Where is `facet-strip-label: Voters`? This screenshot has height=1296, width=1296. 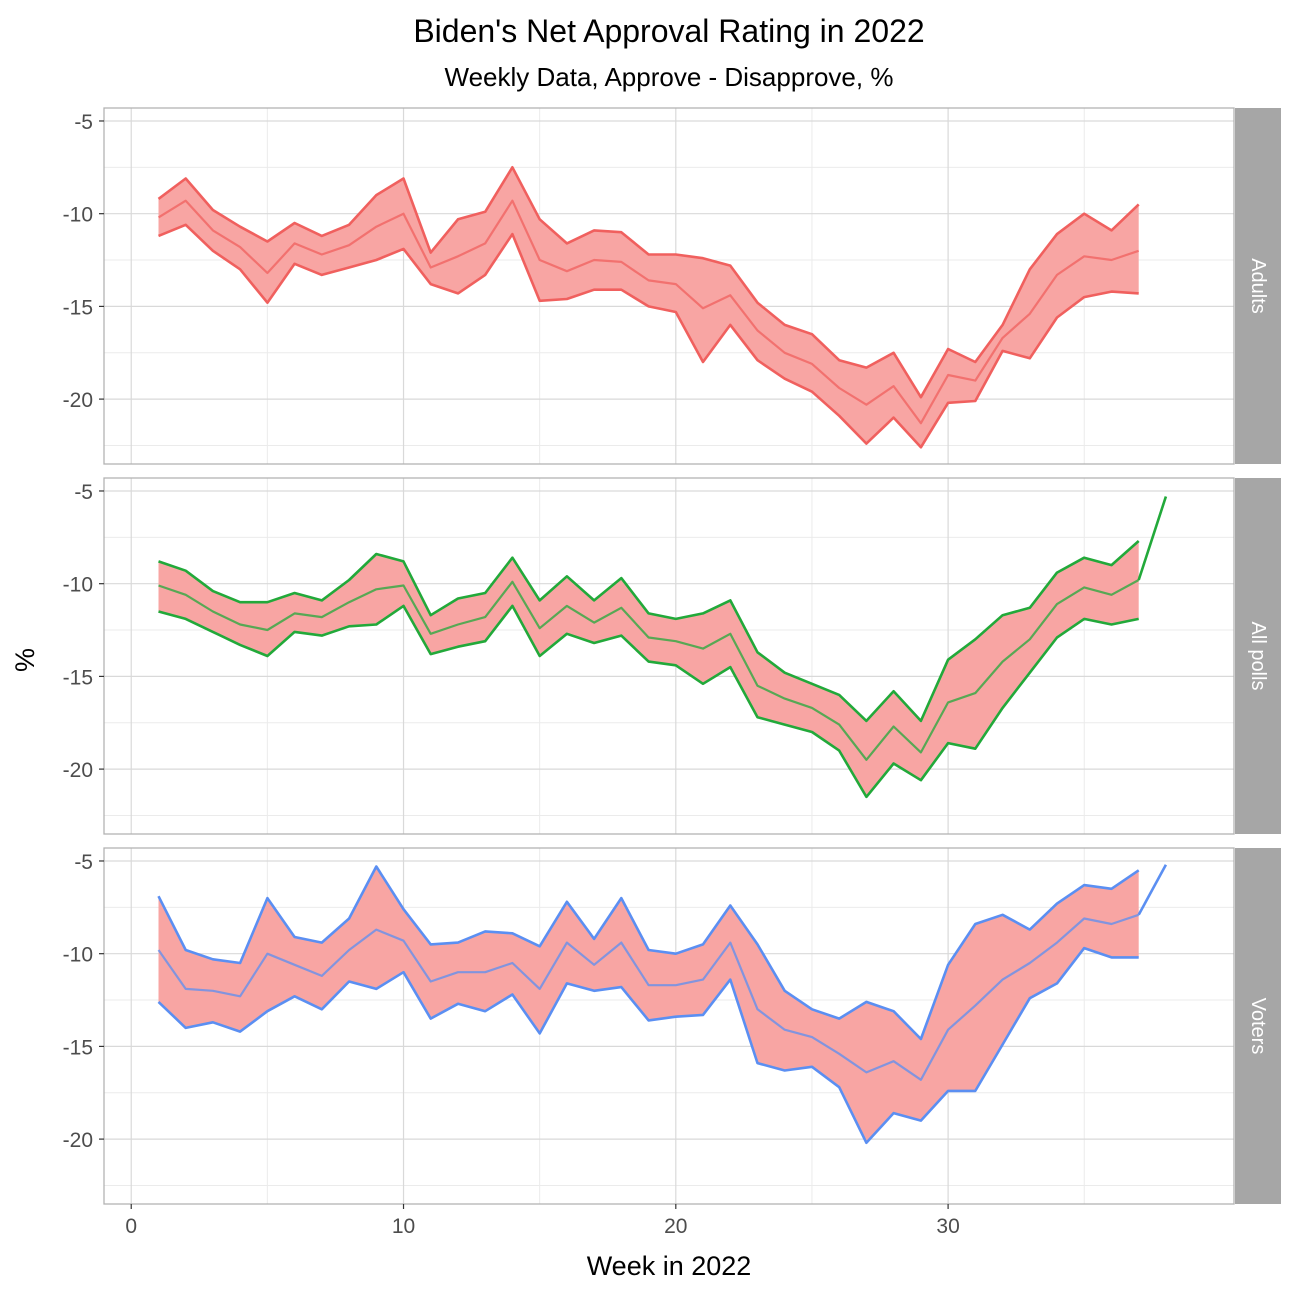 facet-strip-label: Voters is located at coordinates (1258, 1026).